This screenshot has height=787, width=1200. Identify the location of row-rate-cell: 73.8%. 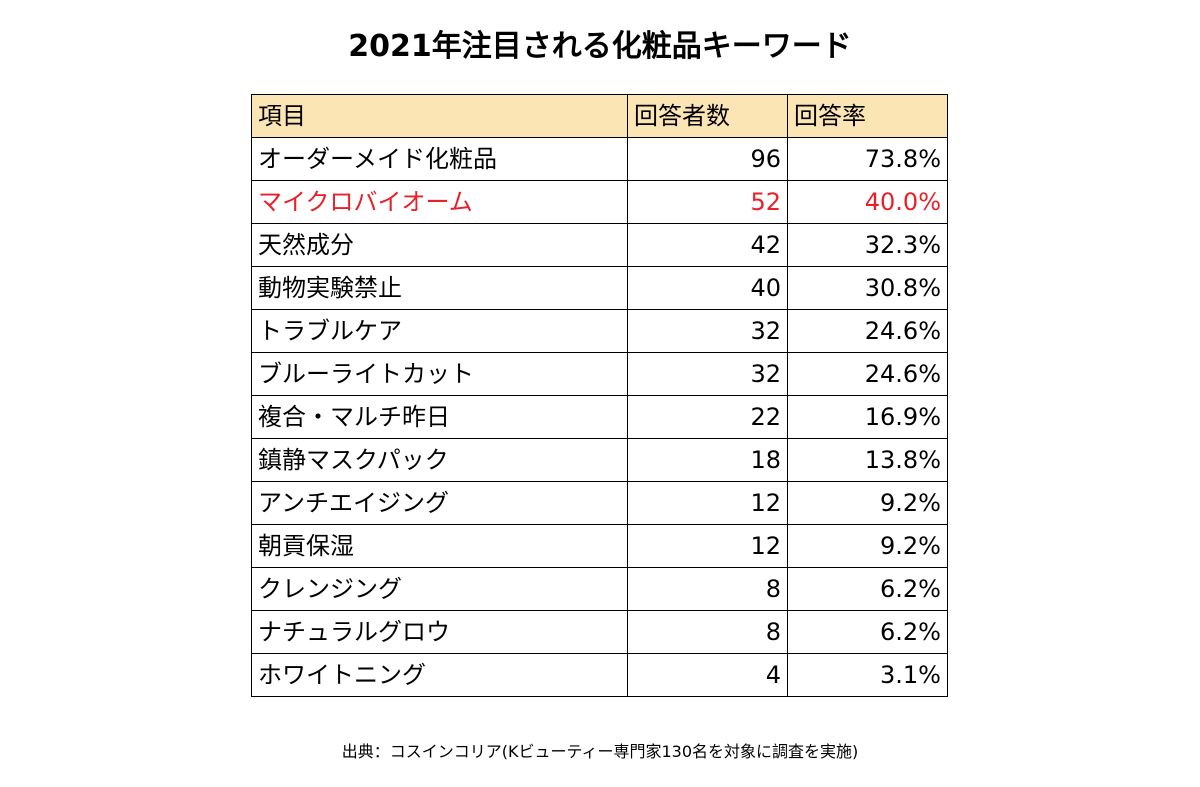
(867, 159).